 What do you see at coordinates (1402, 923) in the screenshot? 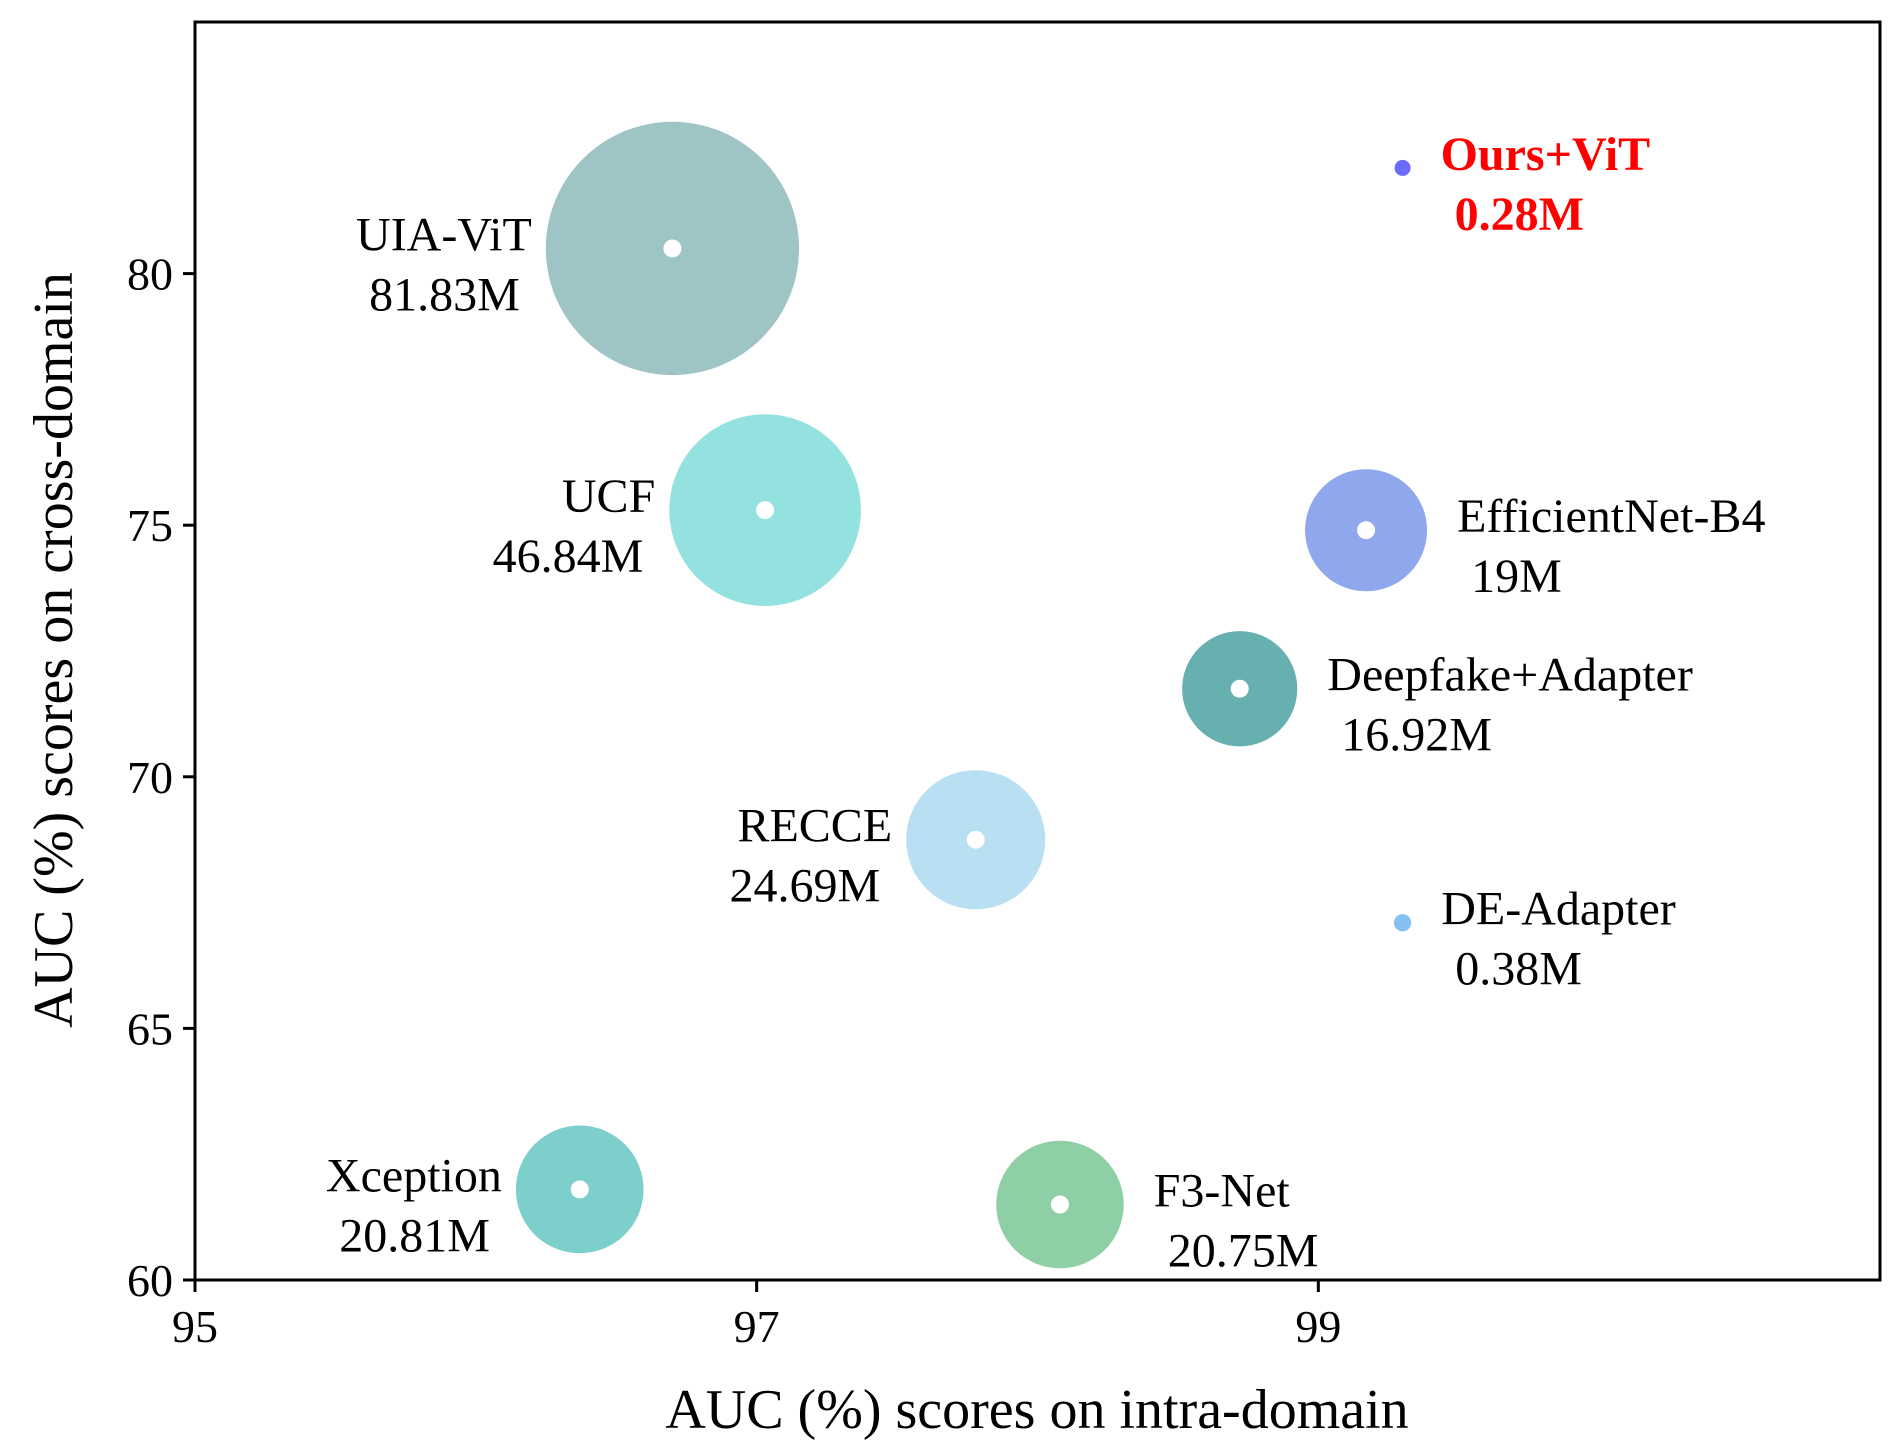
I see `bubble-de-adapter` at bounding box center [1402, 923].